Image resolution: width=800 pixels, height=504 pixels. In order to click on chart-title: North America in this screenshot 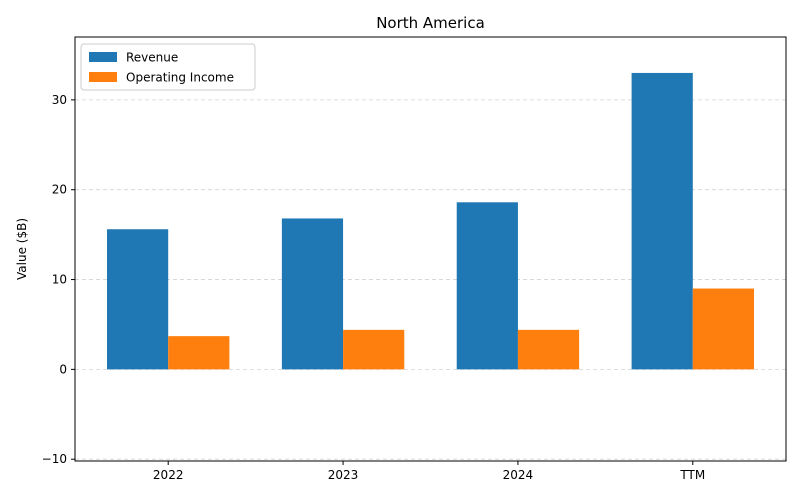, I will do `click(430, 23)`.